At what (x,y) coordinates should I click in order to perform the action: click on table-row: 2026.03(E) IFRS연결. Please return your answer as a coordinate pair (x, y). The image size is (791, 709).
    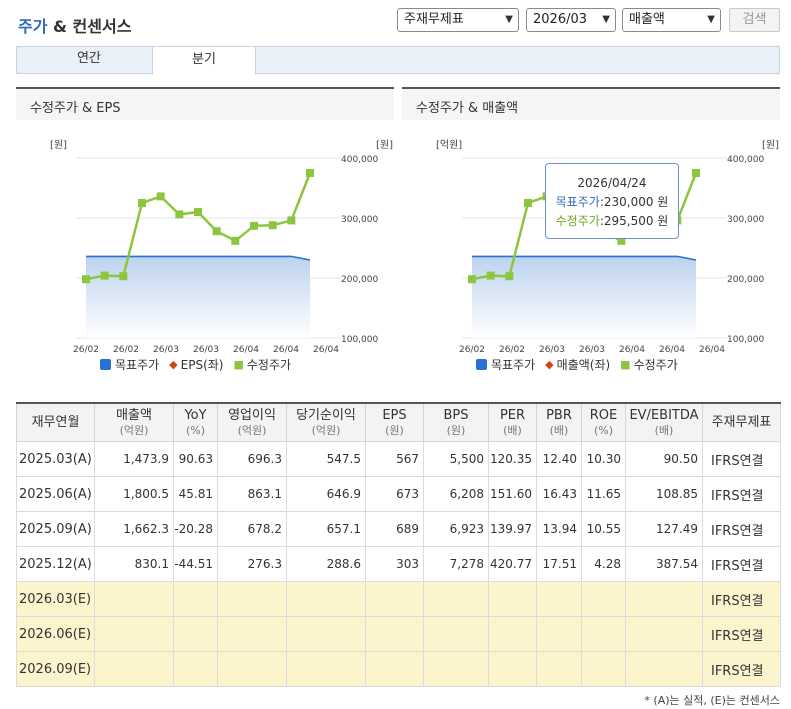
    Looking at the image, I should click on (398, 599).